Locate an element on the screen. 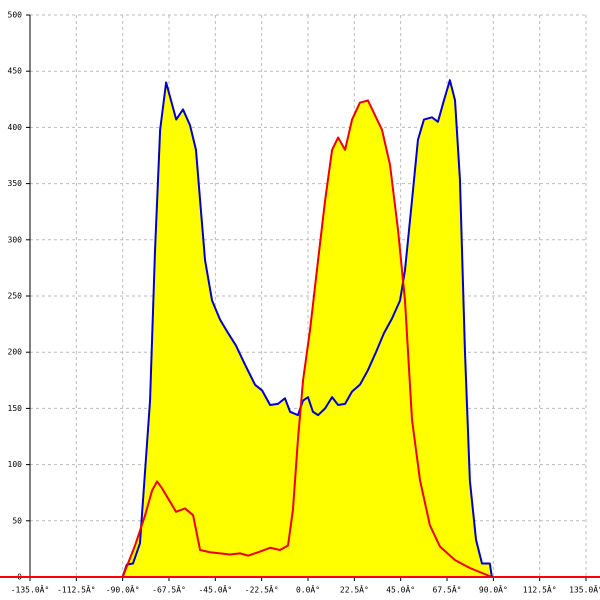 The height and width of the screenshot is (600, 600). x-tick-label: -22.5Â° is located at coordinates (262, 589).